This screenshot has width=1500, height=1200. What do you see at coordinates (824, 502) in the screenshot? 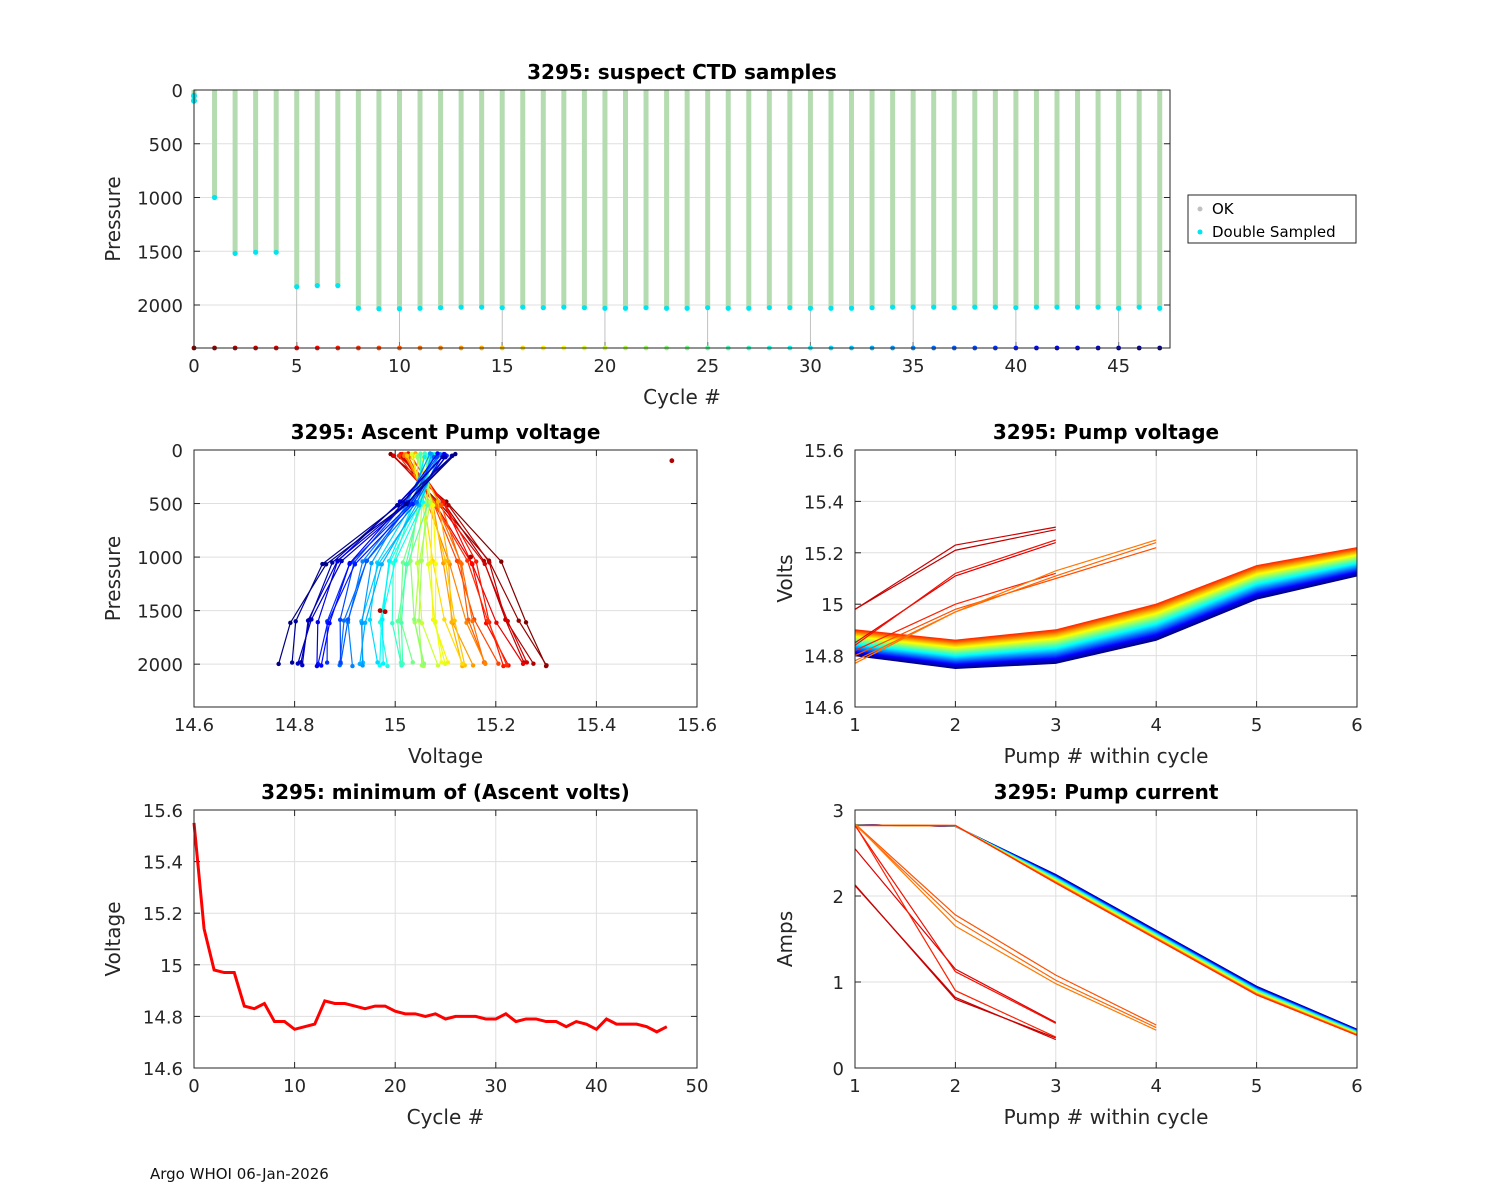
I see `y-tick-label: 15.4` at bounding box center [824, 502].